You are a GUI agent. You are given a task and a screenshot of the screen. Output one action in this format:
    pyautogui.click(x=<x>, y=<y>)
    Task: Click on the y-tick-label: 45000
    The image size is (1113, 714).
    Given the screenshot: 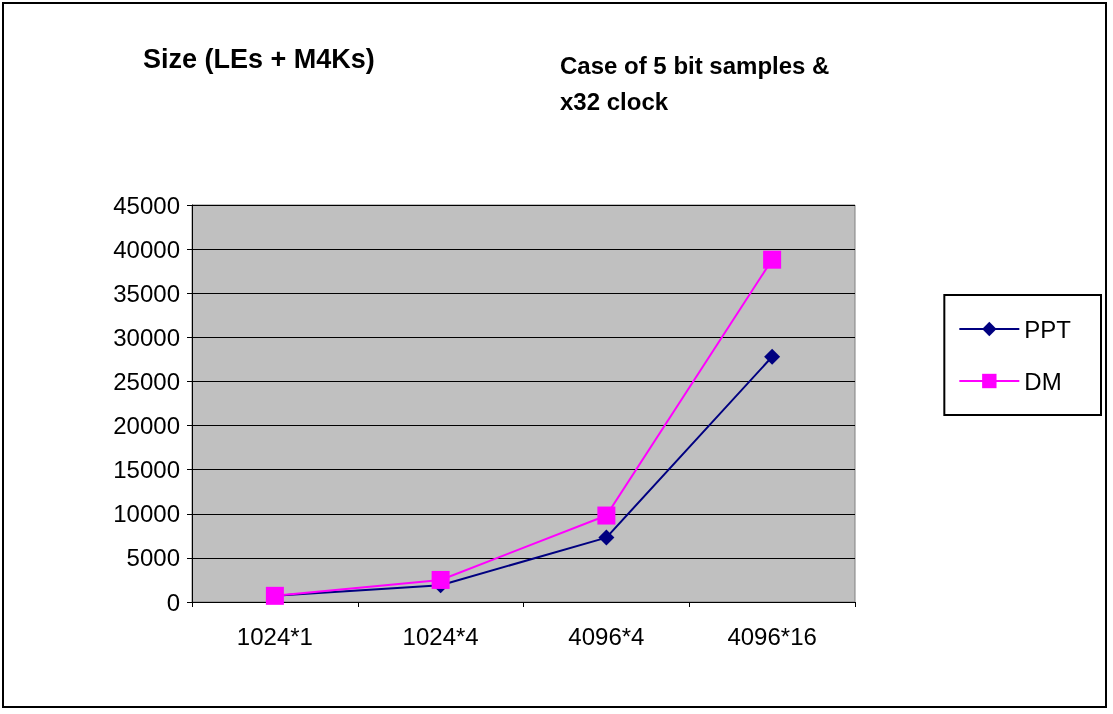 What is the action you would take?
    pyautogui.click(x=146, y=205)
    